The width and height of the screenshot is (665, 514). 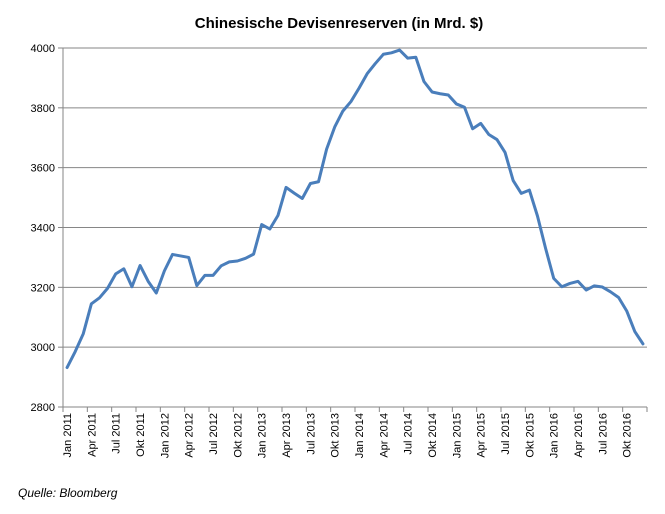 I want to click on x-tick-label: Okt 2011, so click(x=141, y=435).